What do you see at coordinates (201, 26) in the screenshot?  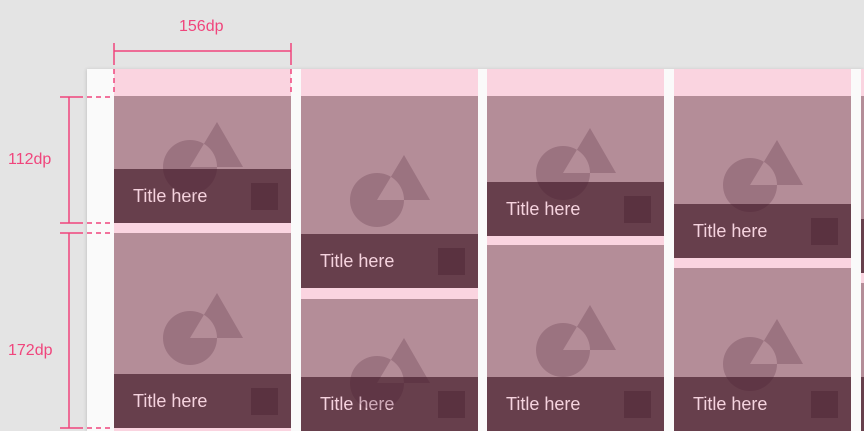 I see `width-label: 156dp` at bounding box center [201, 26].